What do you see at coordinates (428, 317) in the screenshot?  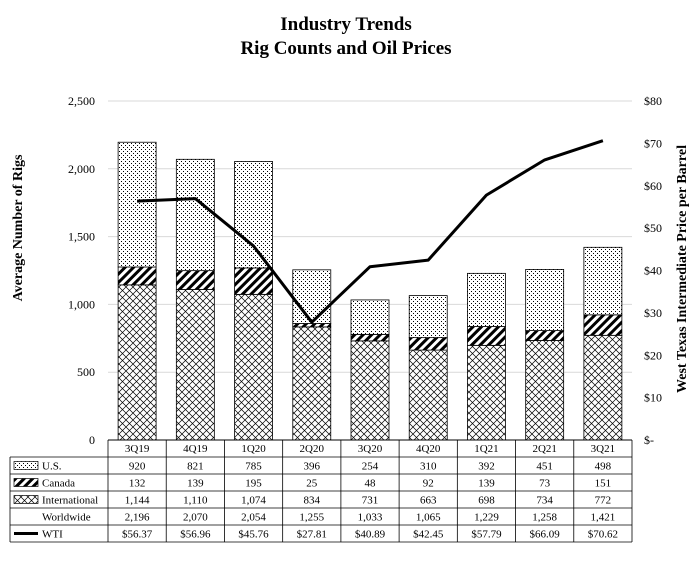 I see `bar-us-4q20` at bounding box center [428, 317].